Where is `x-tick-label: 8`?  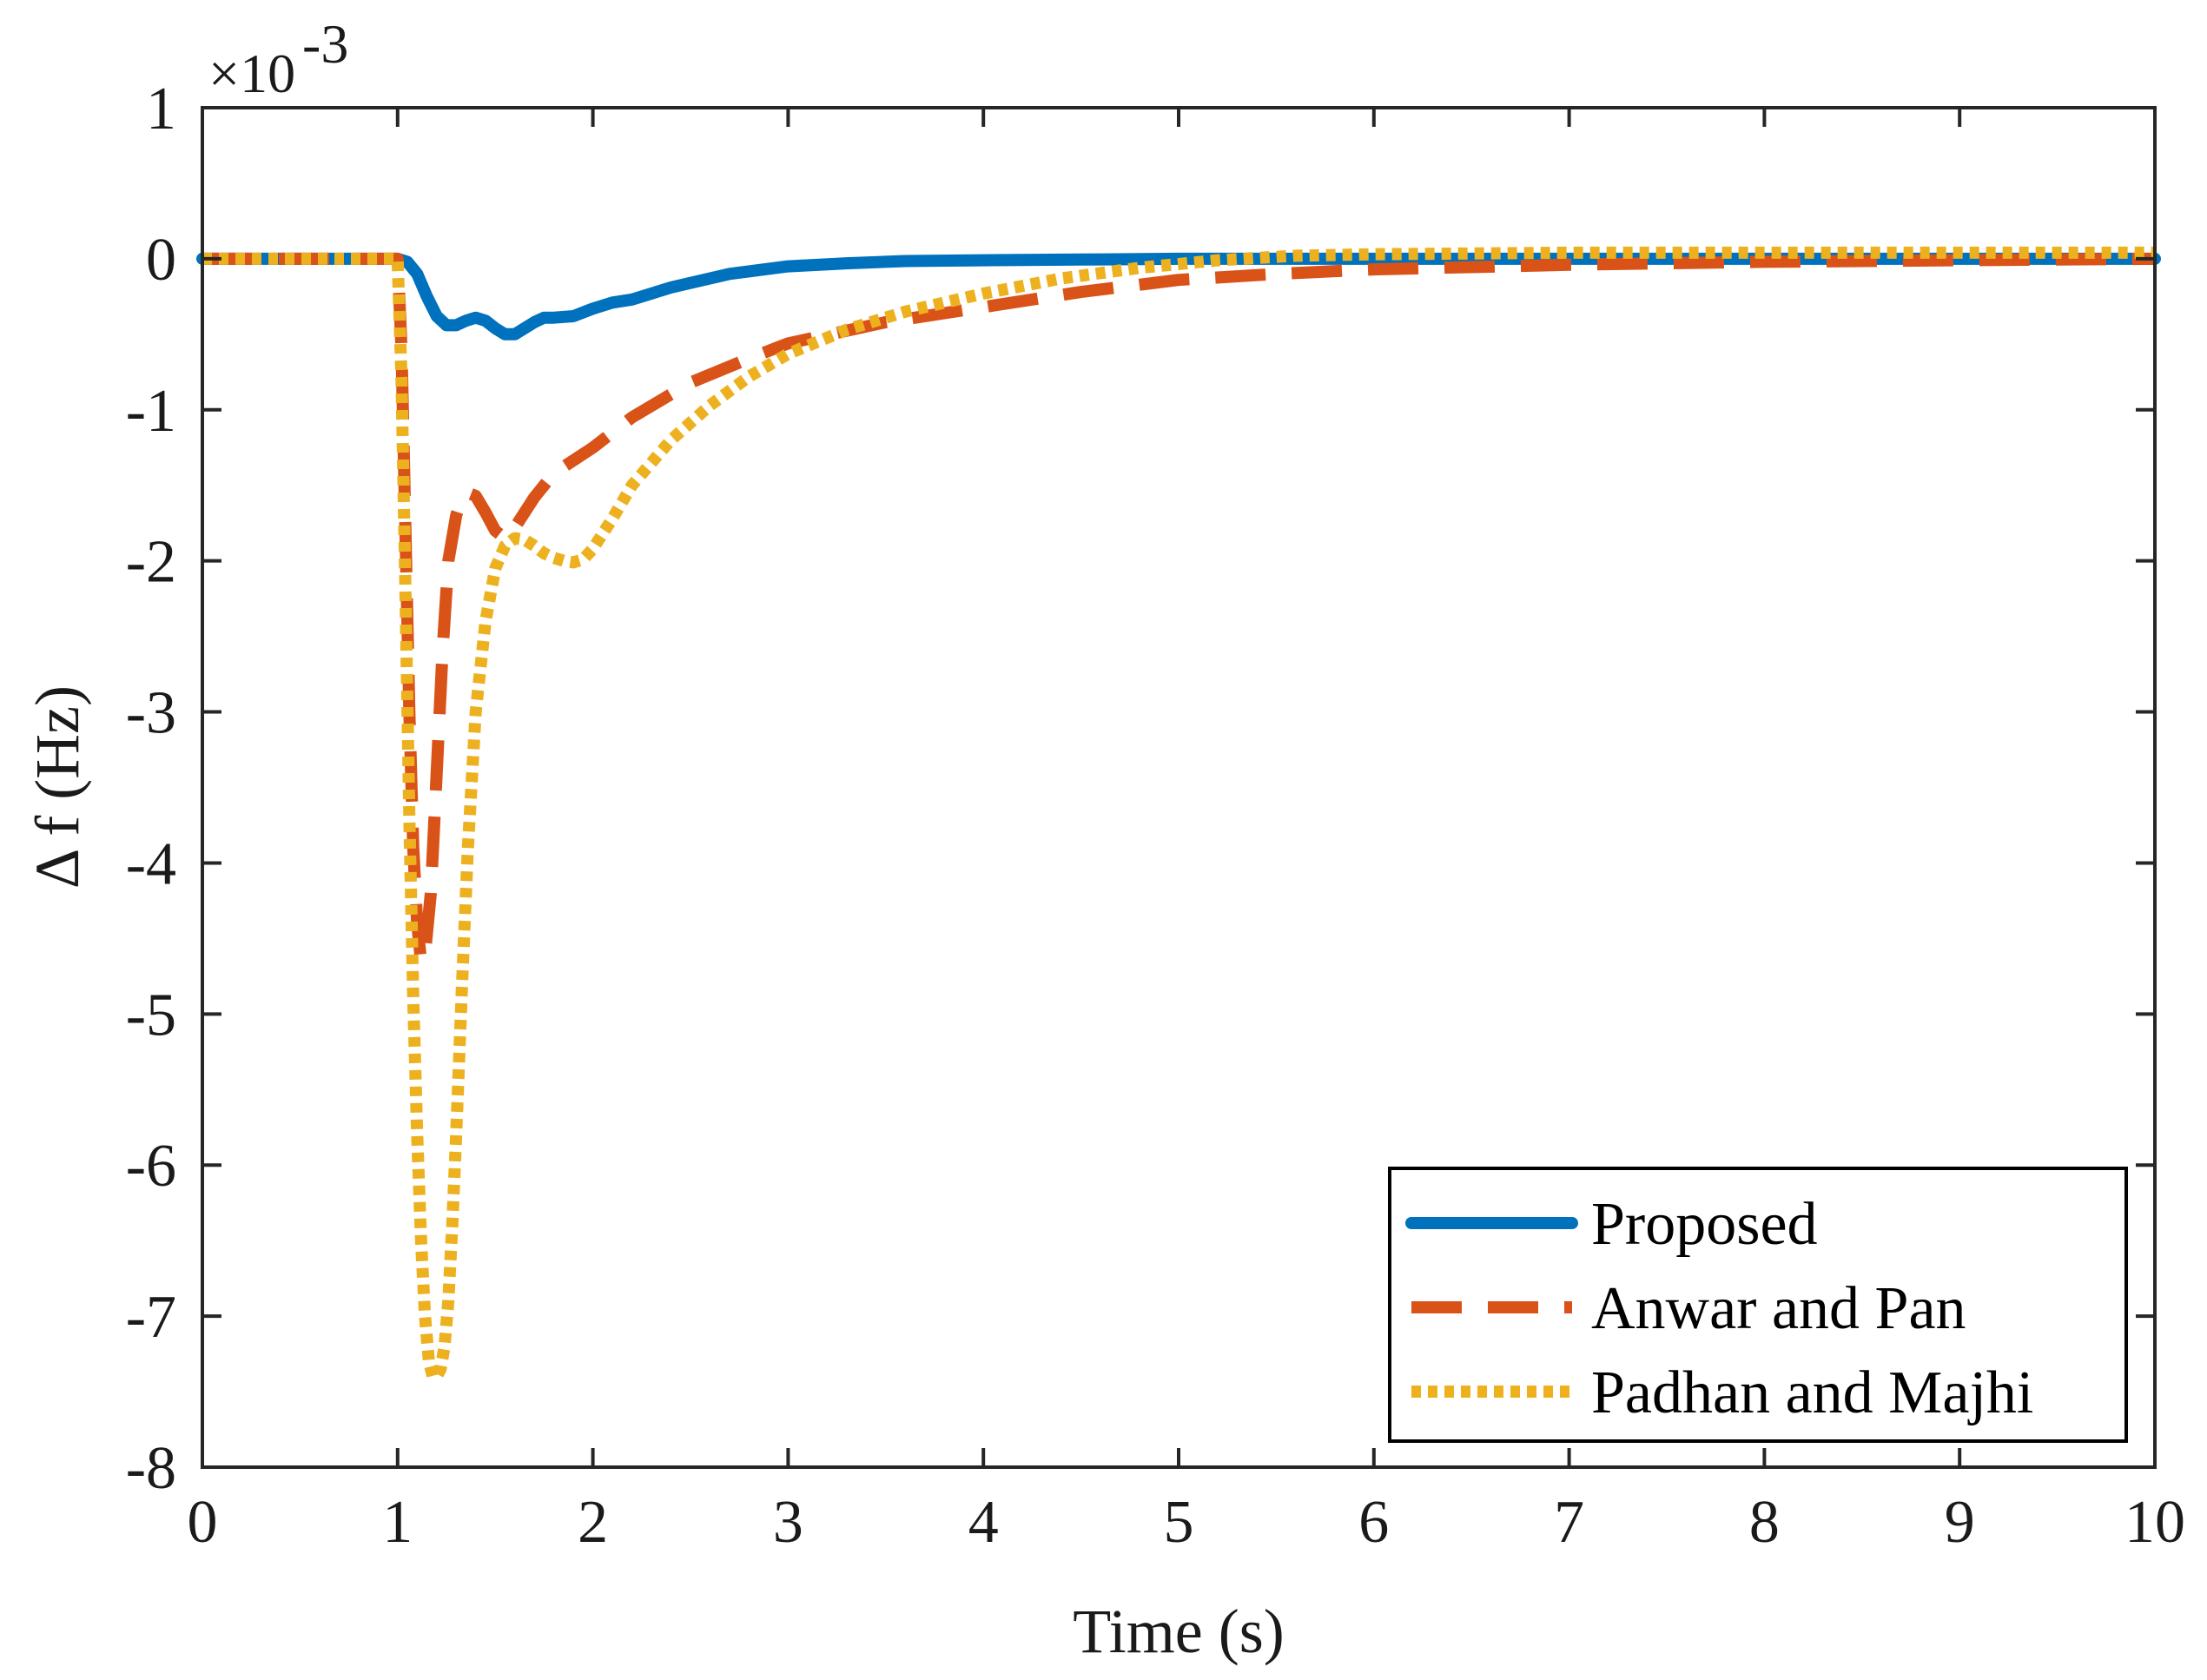 x-tick-label: 8 is located at coordinates (1764, 1522).